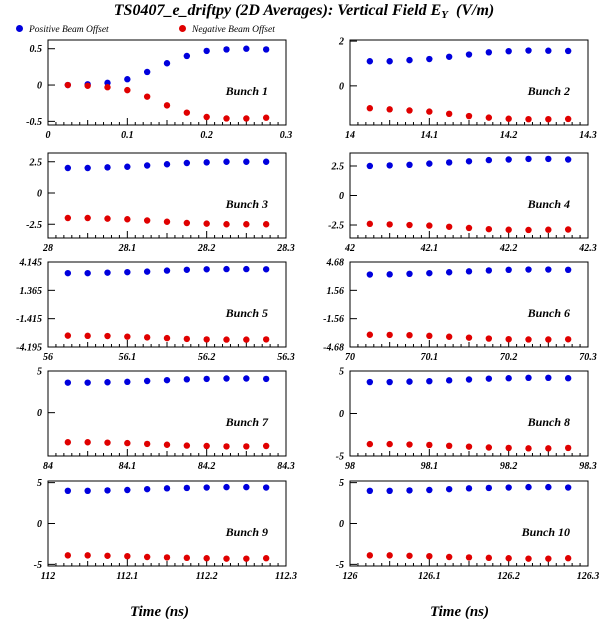  I want to click on panel-7-positive-point, so click(187, 379).